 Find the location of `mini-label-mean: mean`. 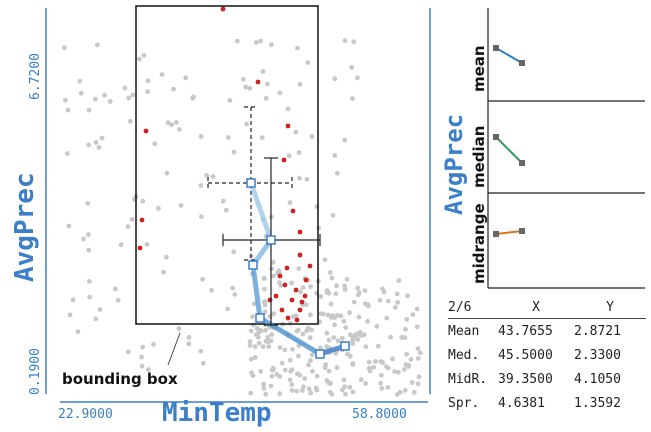

mini-label-mean: mean is located at coordinates (479, 68).